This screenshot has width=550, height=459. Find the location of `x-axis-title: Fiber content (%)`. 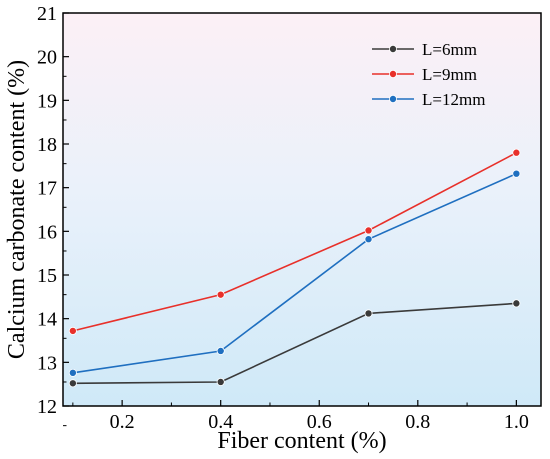

x-axis-title: Fiber content (%) is located at coordinates (301, 441).